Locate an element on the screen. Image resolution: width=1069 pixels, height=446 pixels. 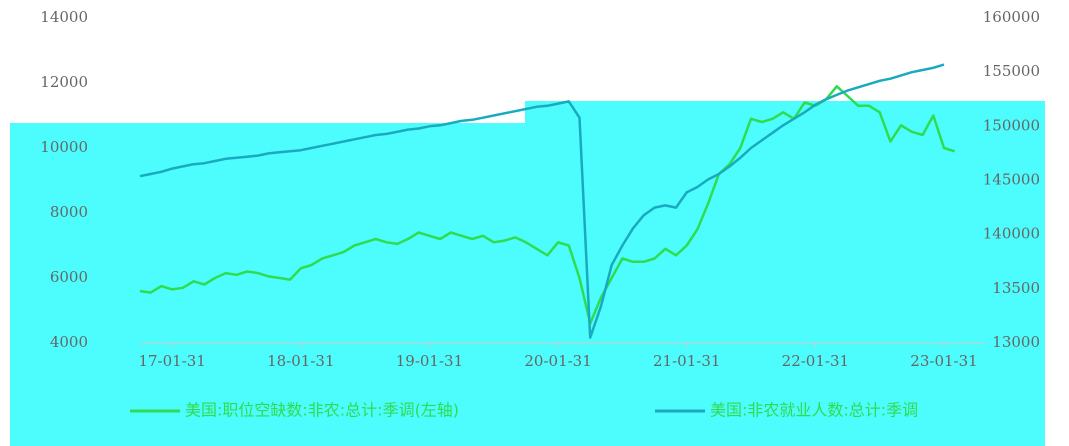
y-tick-label: 12000 is located at coordinates (64, 82).